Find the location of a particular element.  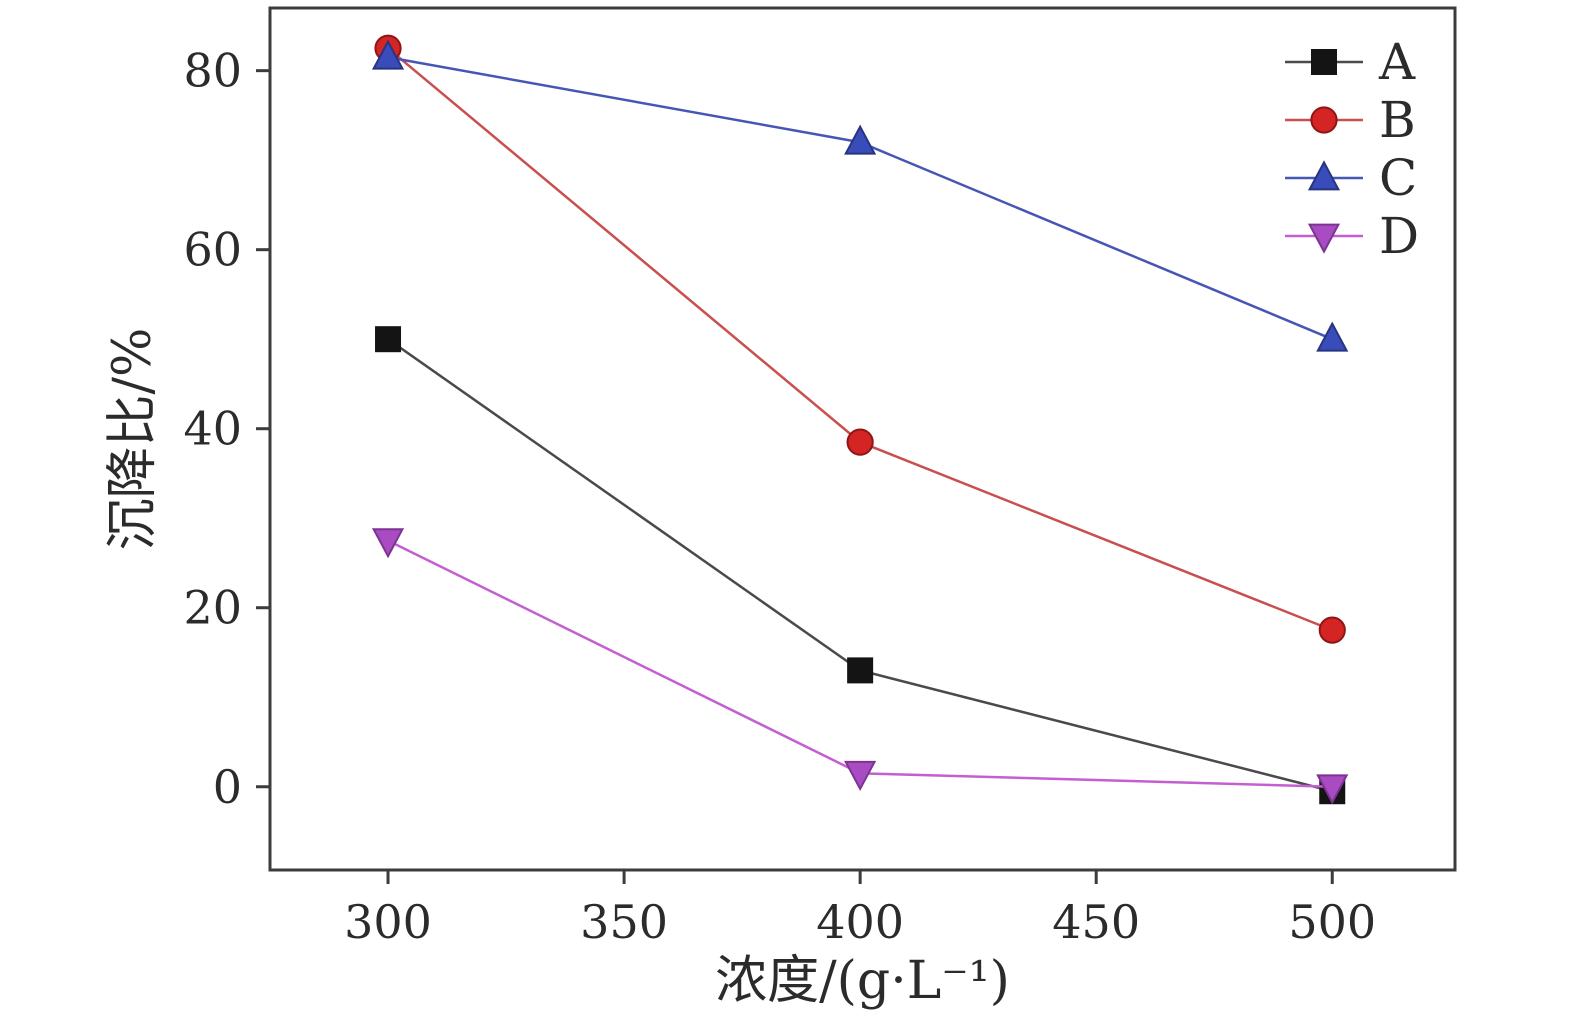

y-tick-label: 20 is located at coordinates (212, 608).